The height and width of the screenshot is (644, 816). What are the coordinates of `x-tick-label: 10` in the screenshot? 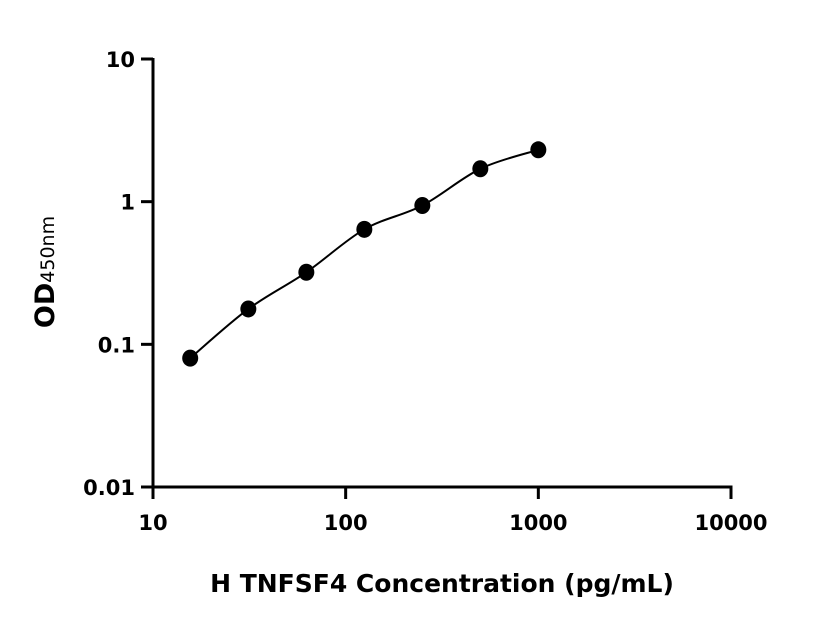 It's located at (152, 523).